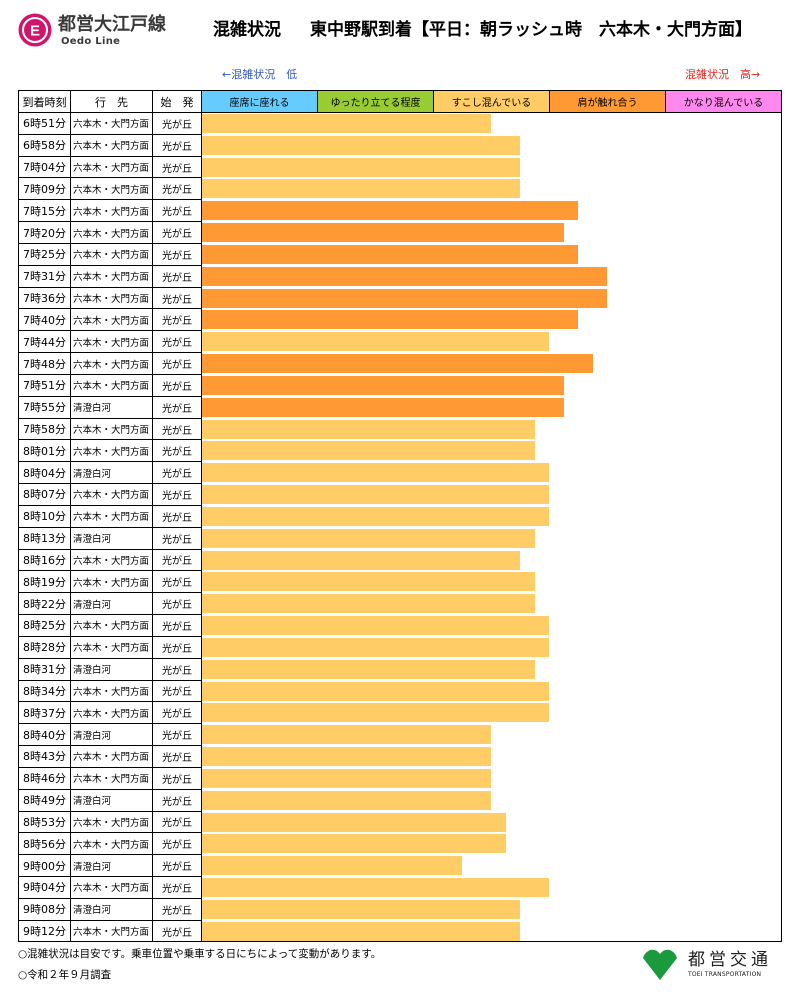  I want to click on table-row: 8時56分 六本木・大門方面 光が丘, so click(400, 844).